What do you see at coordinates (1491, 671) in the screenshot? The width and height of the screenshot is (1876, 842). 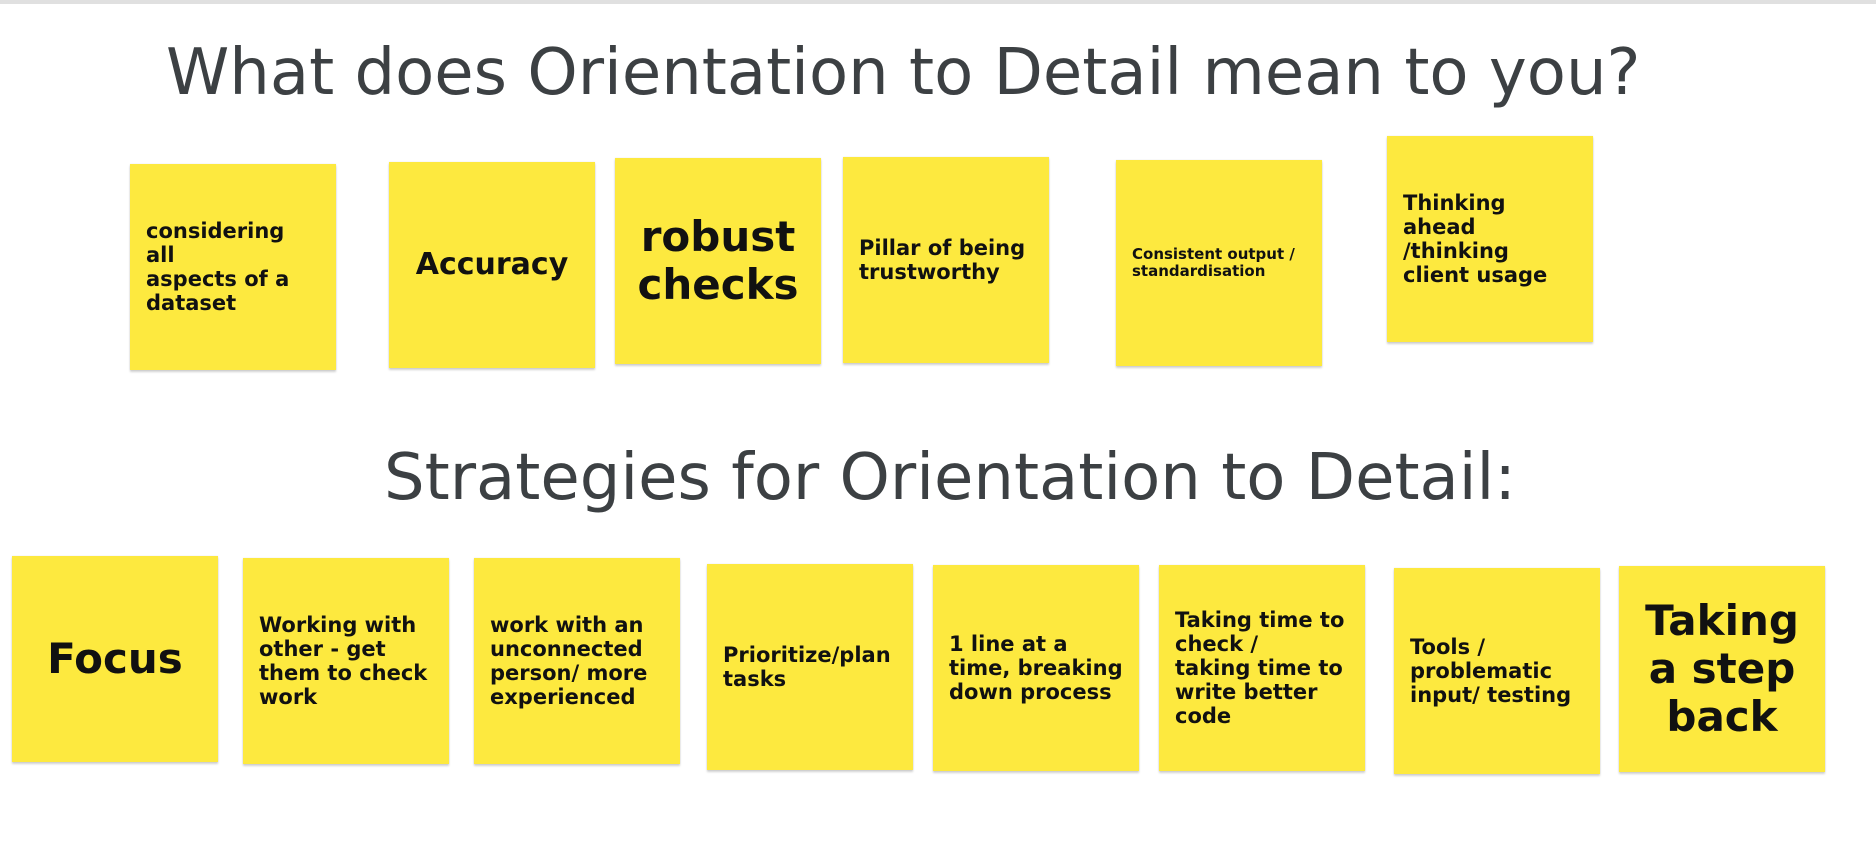 I see `sticky-note-text: Tools / problematic input/ testing` at bounding box center [1491, 671].